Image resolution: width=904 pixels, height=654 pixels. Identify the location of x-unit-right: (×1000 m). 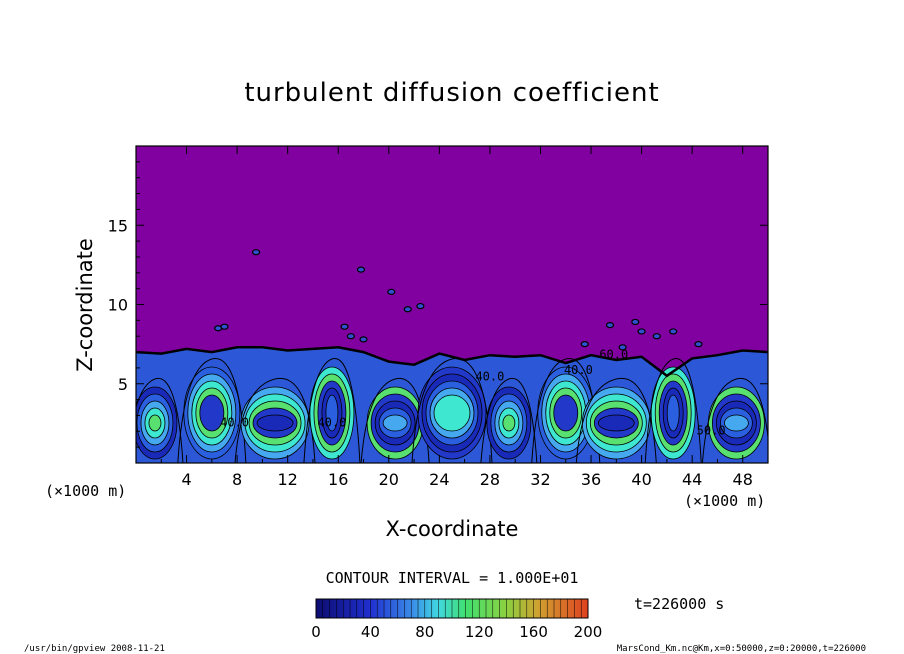
(724, 501).